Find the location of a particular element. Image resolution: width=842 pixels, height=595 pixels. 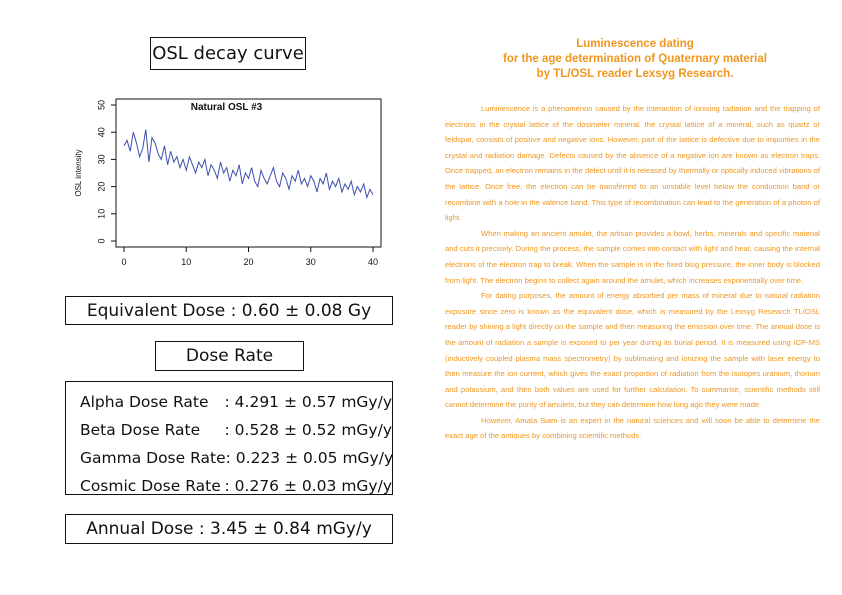

dose-rate-value: : 0.223 ± 0.05 mGy/y is located at coordinates (309, 458).